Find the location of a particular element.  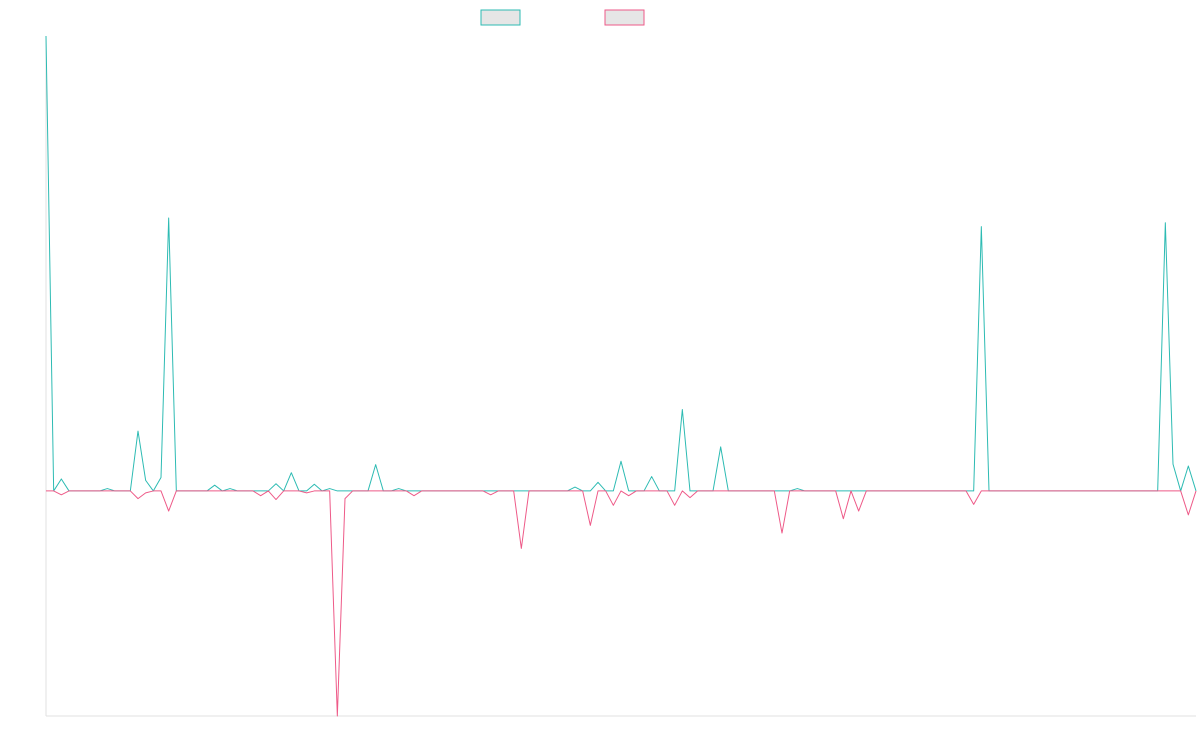

legend is located at coordinates (562, 17).